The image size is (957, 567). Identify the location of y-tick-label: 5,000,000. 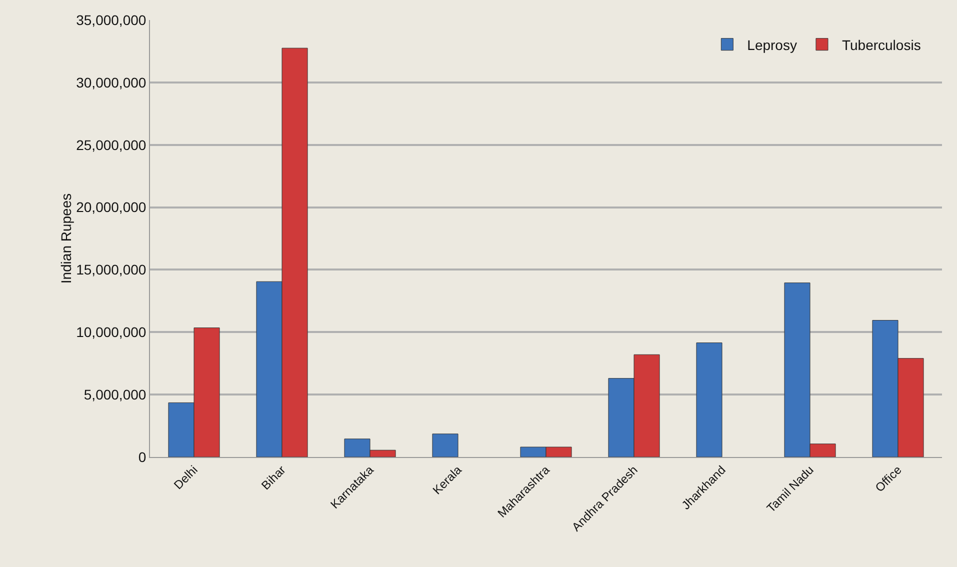
(115, 394).